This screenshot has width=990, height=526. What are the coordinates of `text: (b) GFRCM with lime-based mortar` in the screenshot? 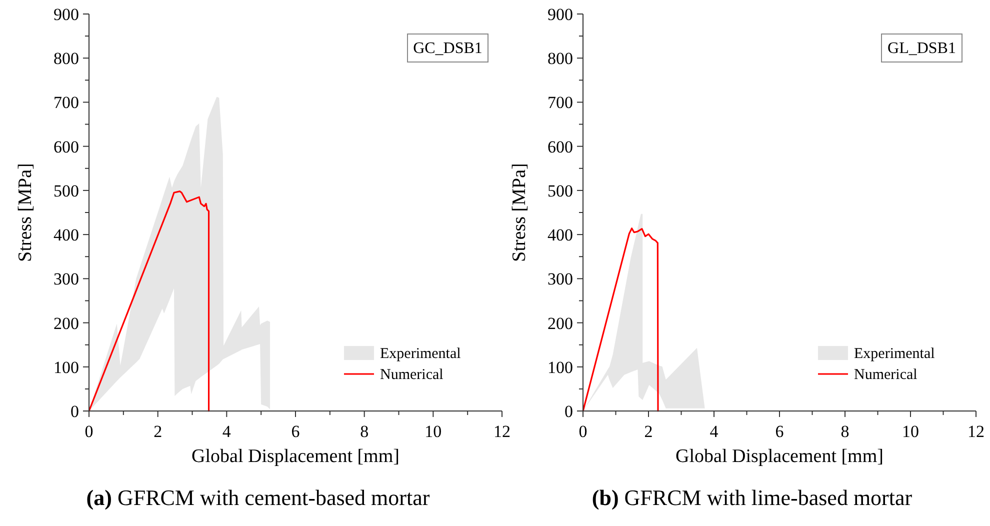 It's located at (752, 497).